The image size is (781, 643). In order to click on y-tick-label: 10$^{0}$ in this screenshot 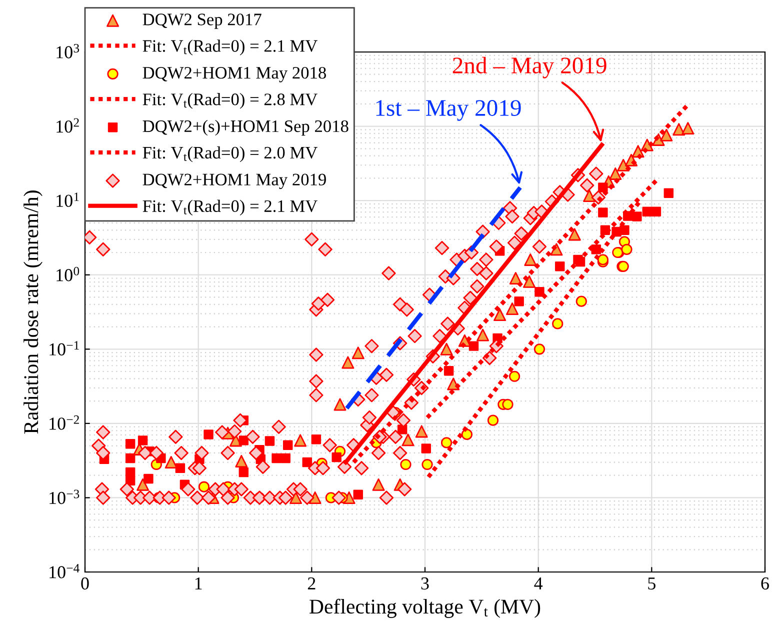, I will do `click(68, 274)`.